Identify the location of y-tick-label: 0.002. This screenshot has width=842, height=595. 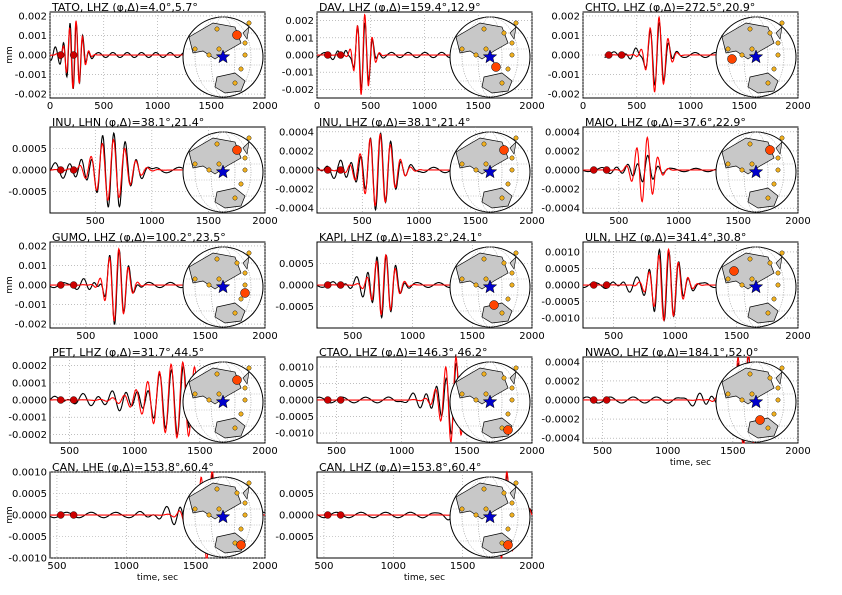
(299, 21).